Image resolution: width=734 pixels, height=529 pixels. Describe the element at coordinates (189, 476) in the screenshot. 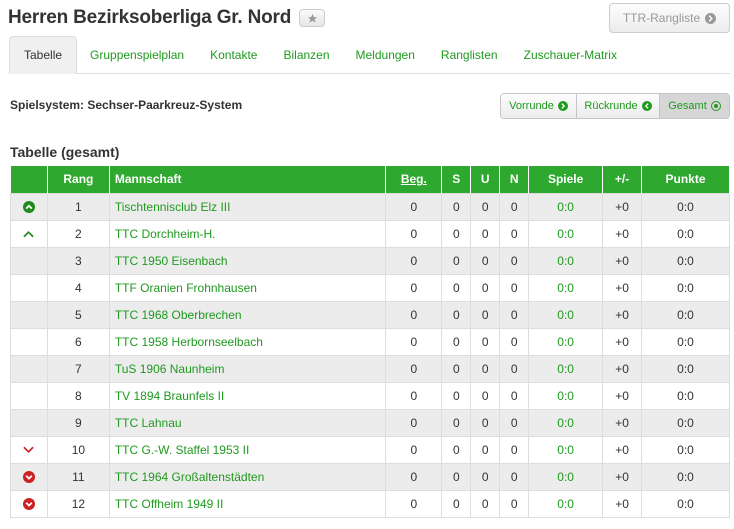

I see `team-link: TTC 1964 Großaltenstädten` at that location.